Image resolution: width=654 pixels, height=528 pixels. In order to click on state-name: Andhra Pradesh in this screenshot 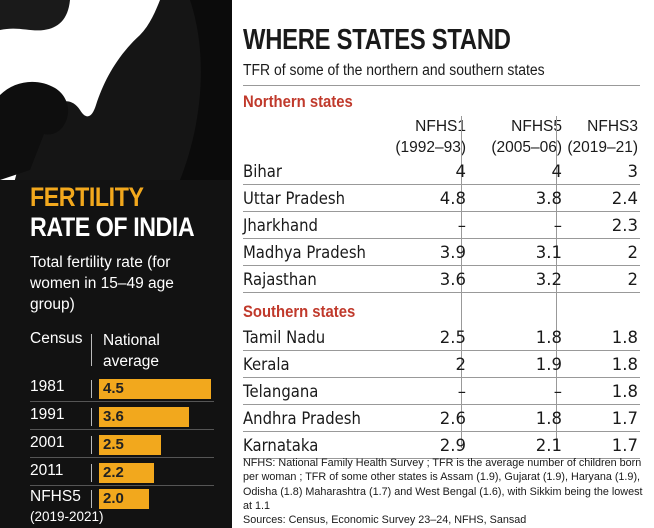, I will do `click(302, 418)`.